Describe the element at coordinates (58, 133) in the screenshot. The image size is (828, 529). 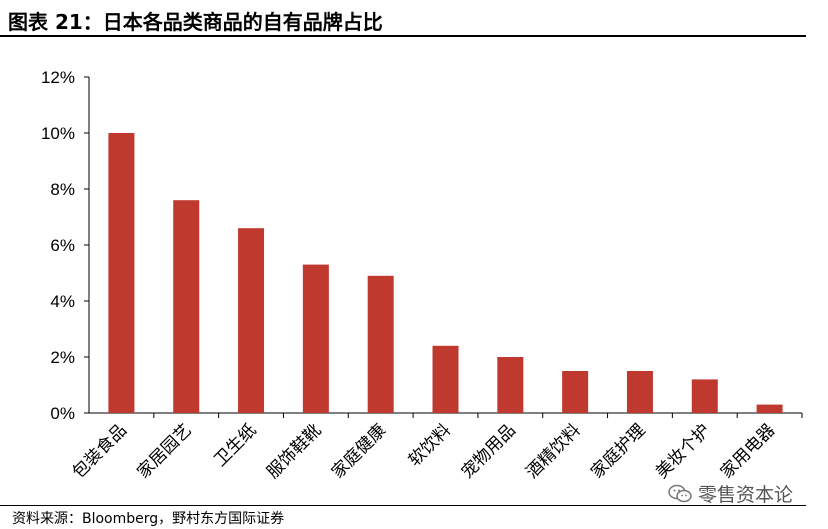
I see `y-tick-label: 10%` at that location.